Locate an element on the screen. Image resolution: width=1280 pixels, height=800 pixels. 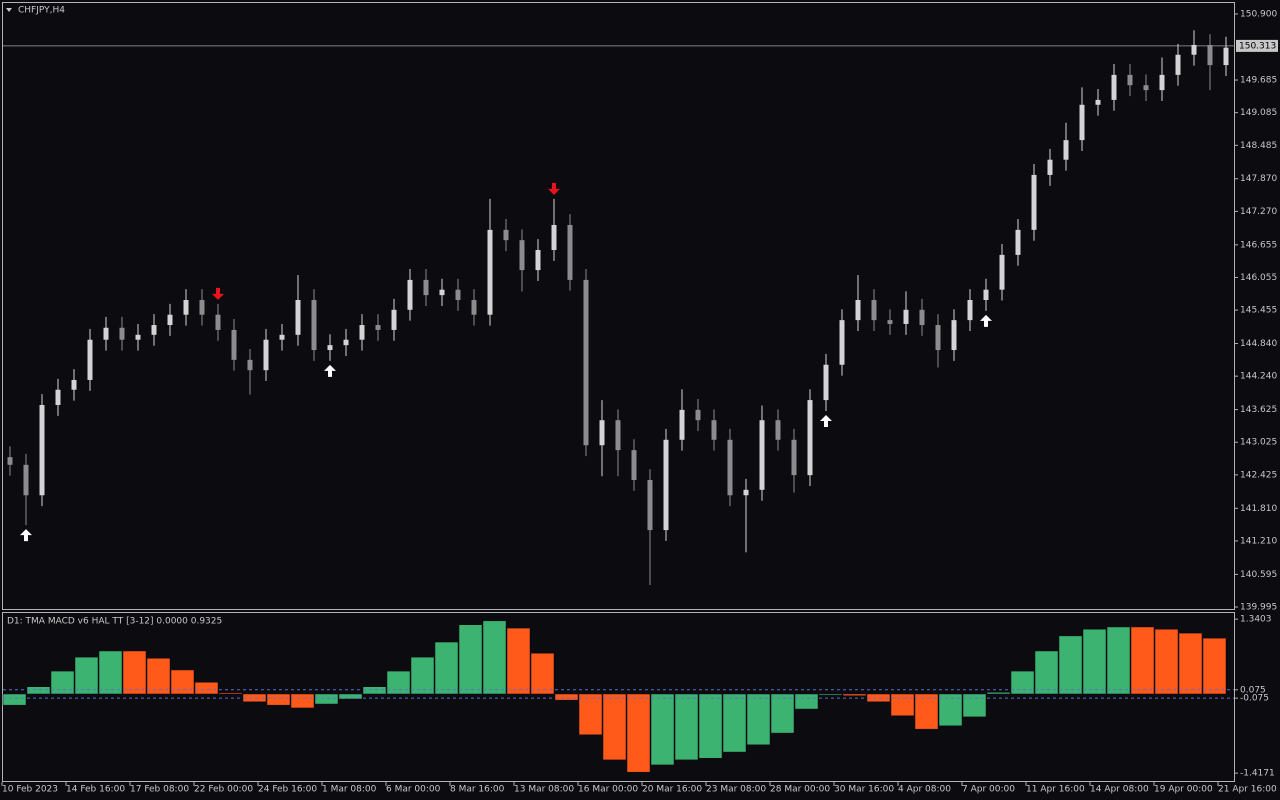
y-tick-label: 147.270 is located at coordinates (1258, 212).